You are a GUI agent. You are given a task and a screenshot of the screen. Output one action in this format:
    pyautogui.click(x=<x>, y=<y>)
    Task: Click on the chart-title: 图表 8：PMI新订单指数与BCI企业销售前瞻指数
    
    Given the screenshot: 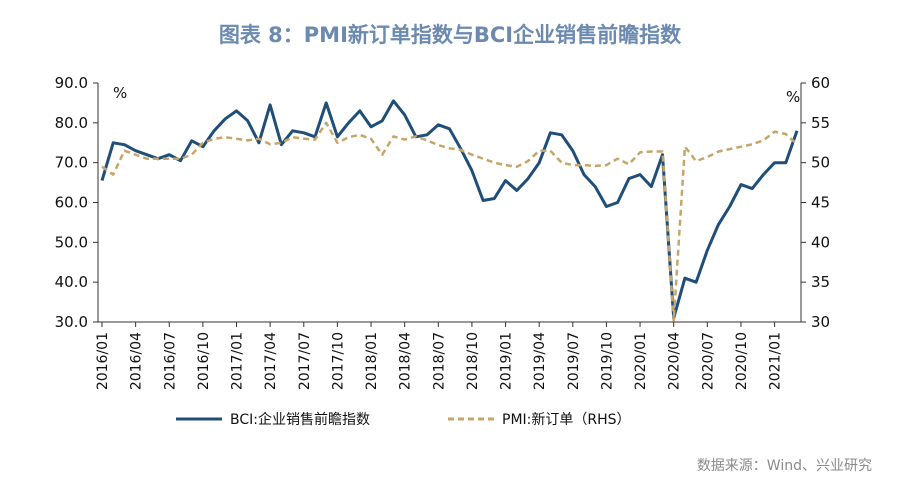 What is the action you would take?
    pyautogui.click(x=450, y=35)
    